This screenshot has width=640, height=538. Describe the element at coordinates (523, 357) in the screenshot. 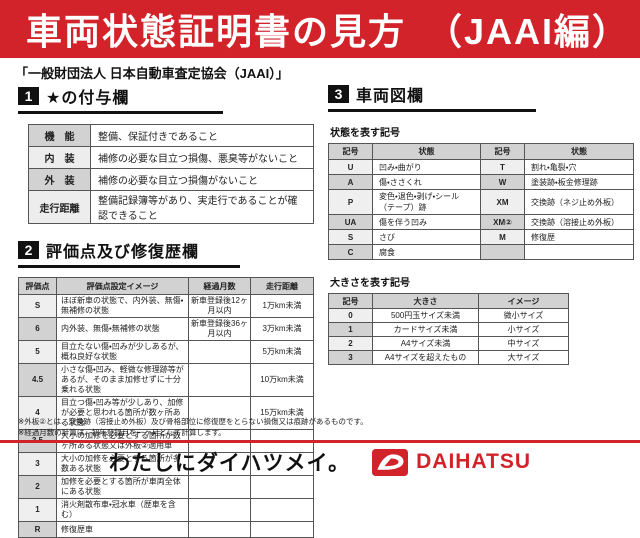

I see `table-cell: 大サイズ` at that location.